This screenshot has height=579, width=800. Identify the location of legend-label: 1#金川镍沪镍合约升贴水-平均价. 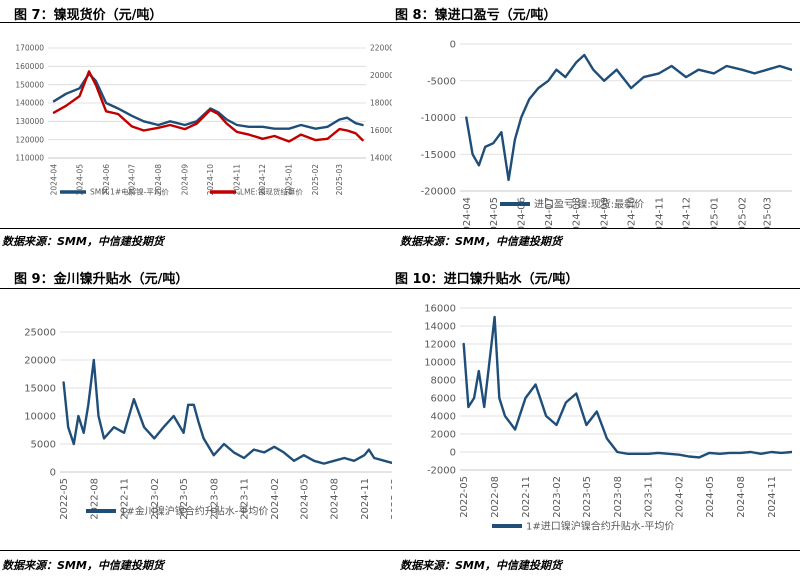
(194, 511).